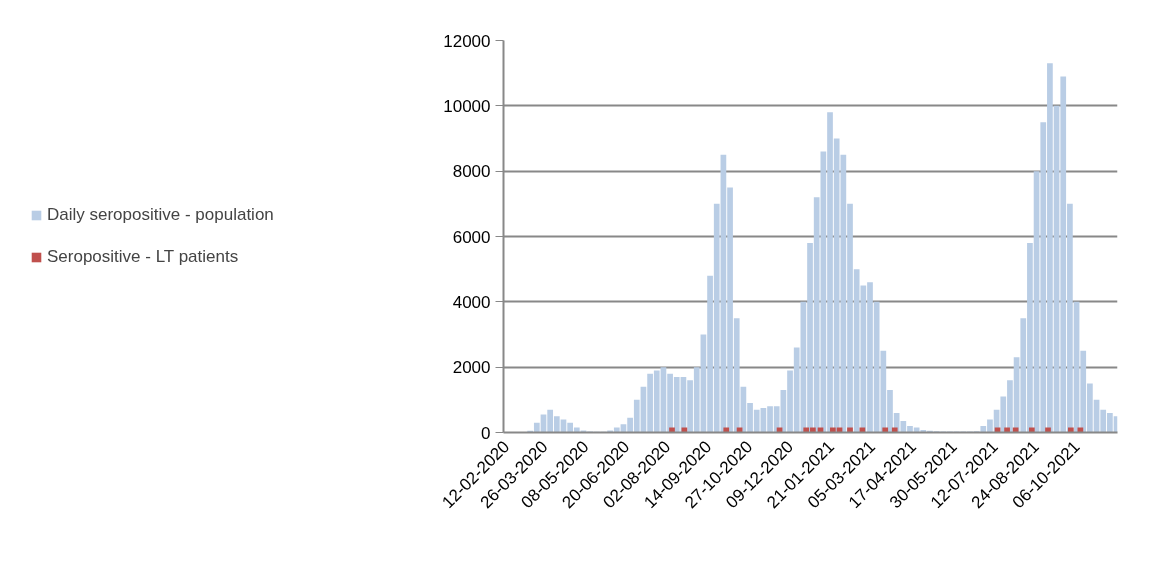 The height and width of the screenshot is (579, 1157). I want to click on y-tick-label: 6000, so click(471, 237).